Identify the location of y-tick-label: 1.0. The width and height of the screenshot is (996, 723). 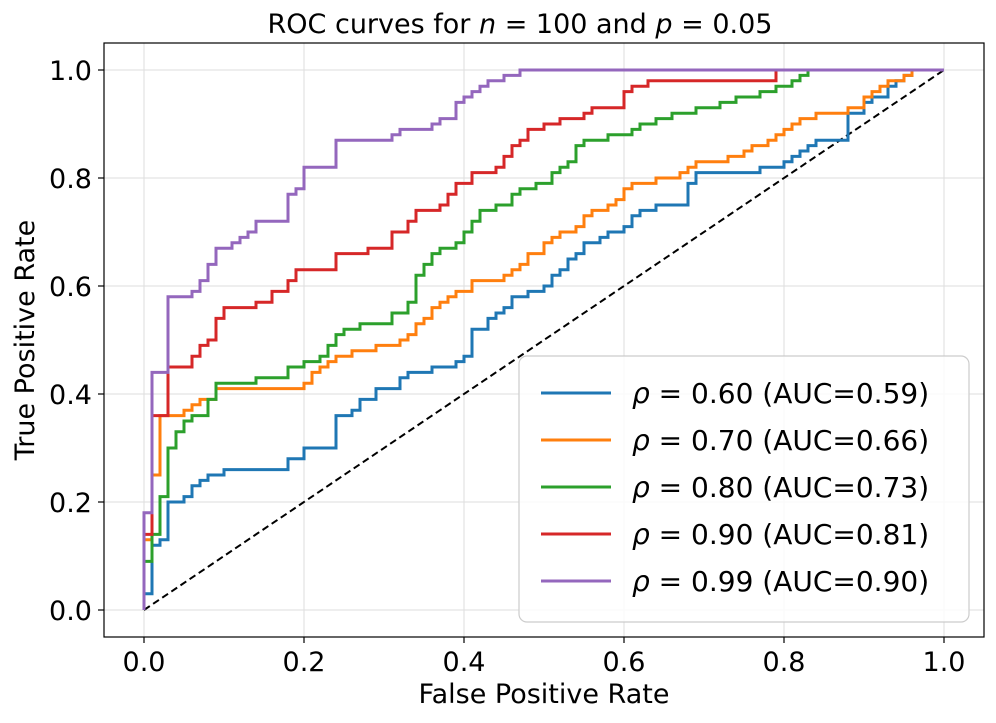
(70, 71).